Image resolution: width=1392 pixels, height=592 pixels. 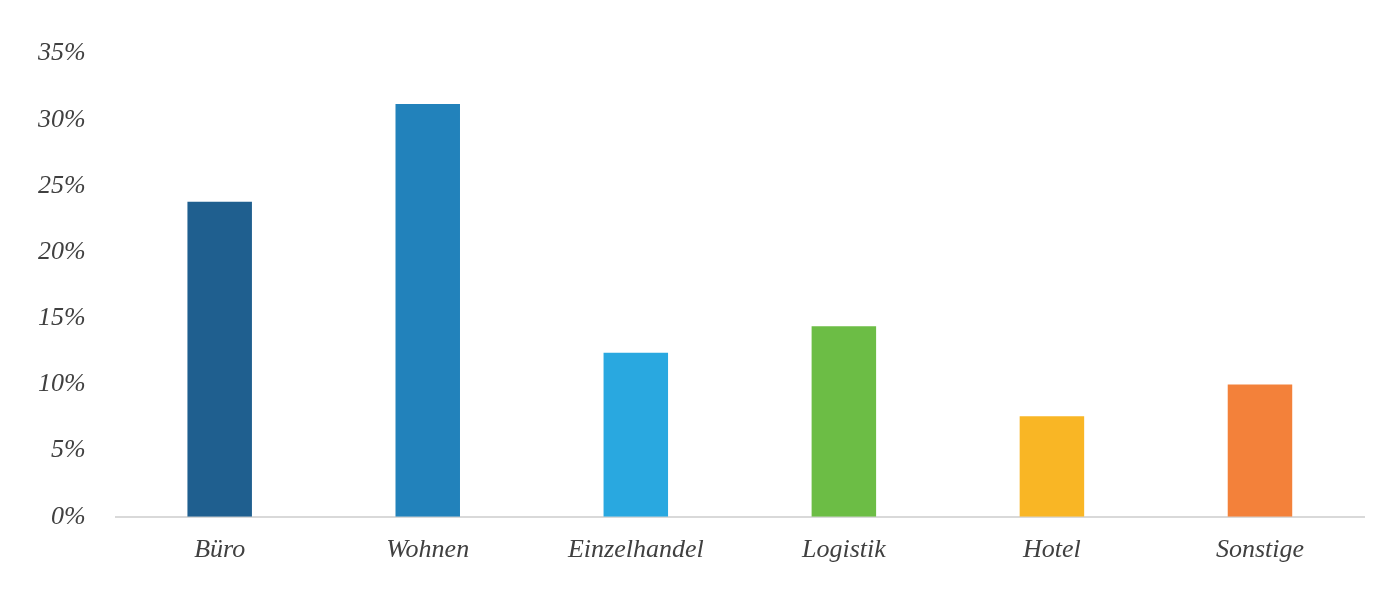 What do you see at coordinates (1260, 549) in the screenshot?
I see `x-tick-label: Sonstige` at bounding box center [1260, 549].